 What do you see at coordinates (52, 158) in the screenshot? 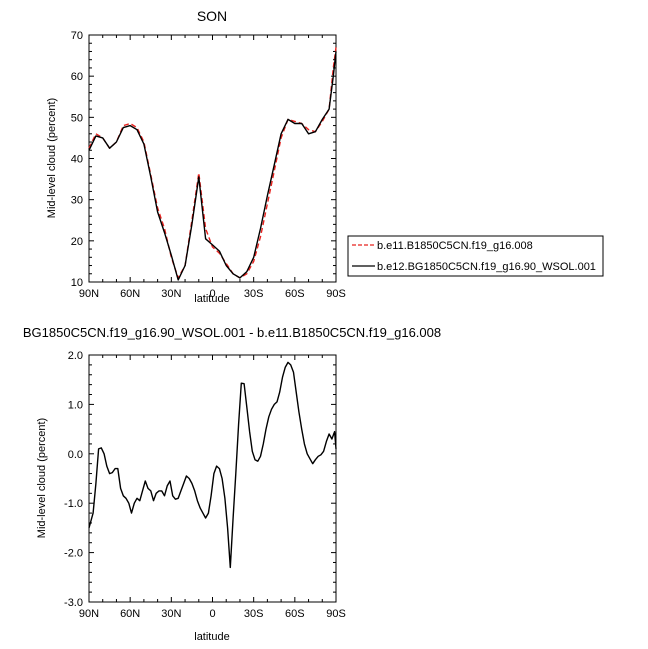
I see `chart-1-y-axis-label: Mid-level cloud (percent)` at bounding box center [52, 158].